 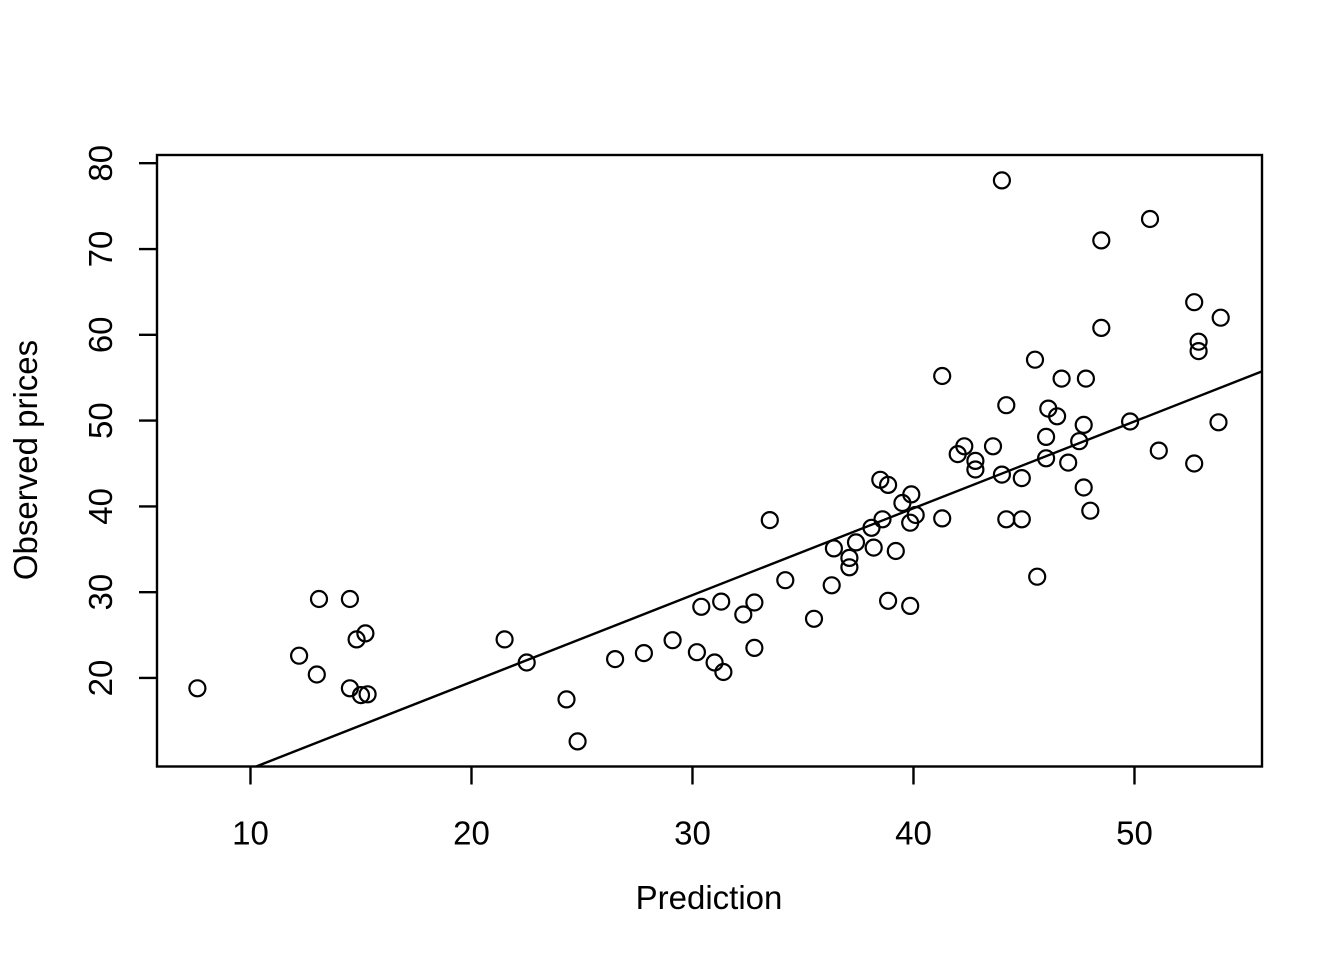 I want to click on x-tick-label: 50, so click(x=1134, y=833).